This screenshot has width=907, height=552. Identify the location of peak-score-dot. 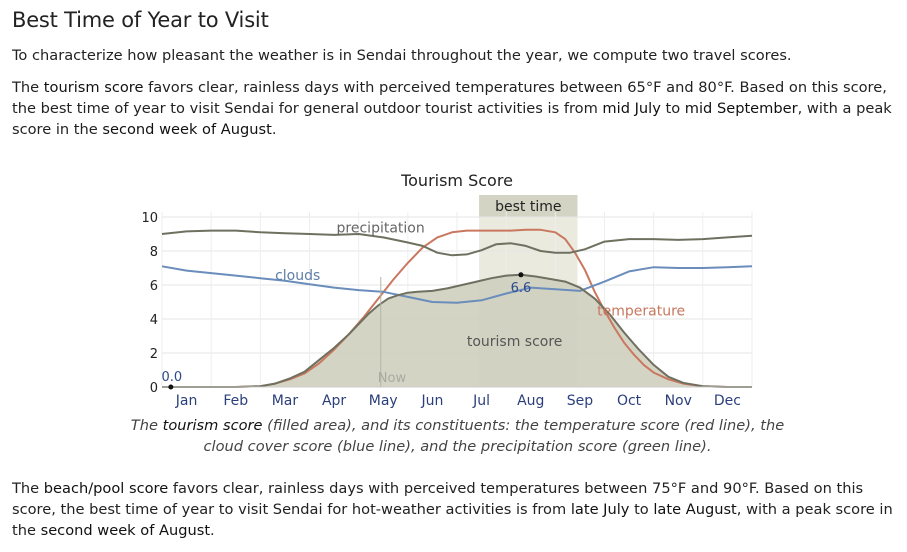
(521, 275).